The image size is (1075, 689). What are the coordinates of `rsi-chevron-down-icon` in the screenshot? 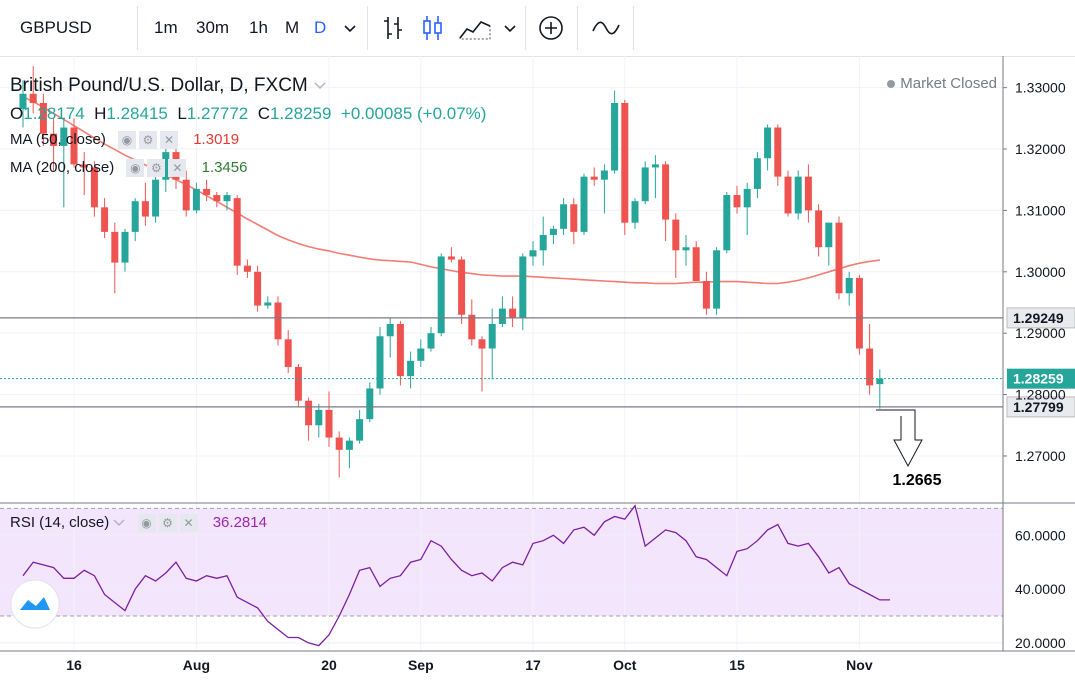 It's located at (119, 523).